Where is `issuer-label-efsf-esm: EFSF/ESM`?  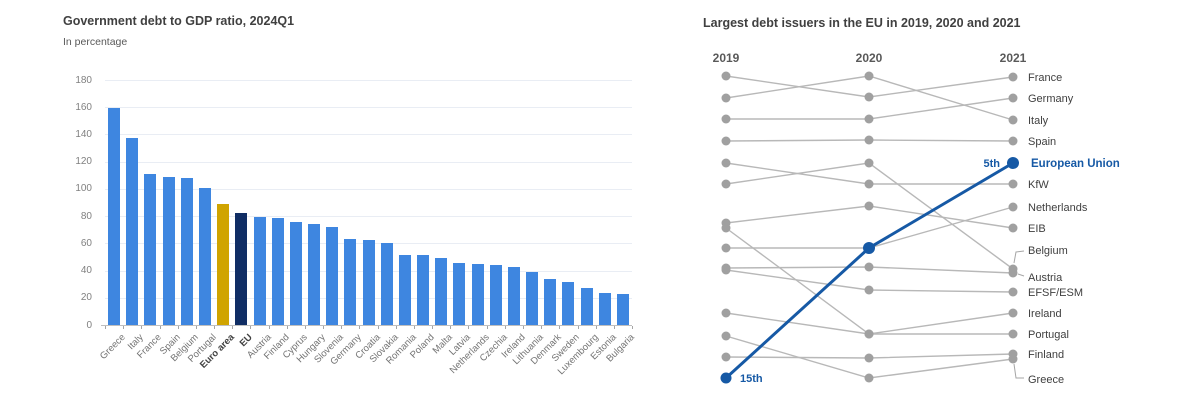 issuer-label-efsf-esm: EFSF/ESM is located at coordinates (1055, 293).